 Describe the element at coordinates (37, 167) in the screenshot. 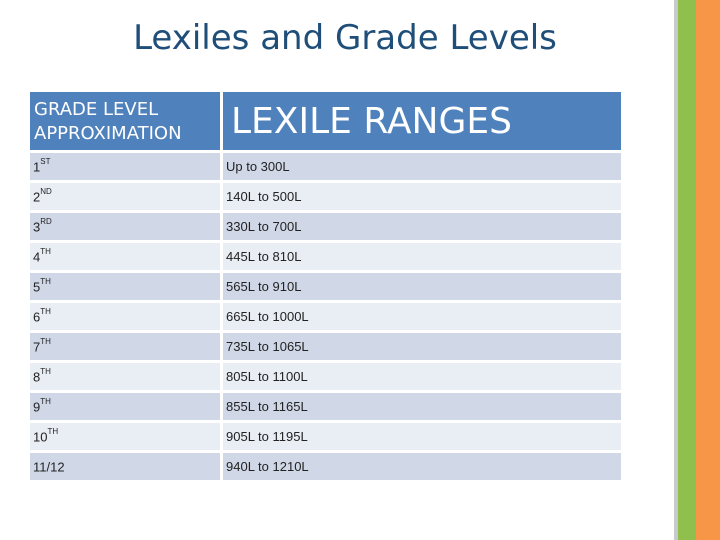

I see `grade-number: 1` at that location.